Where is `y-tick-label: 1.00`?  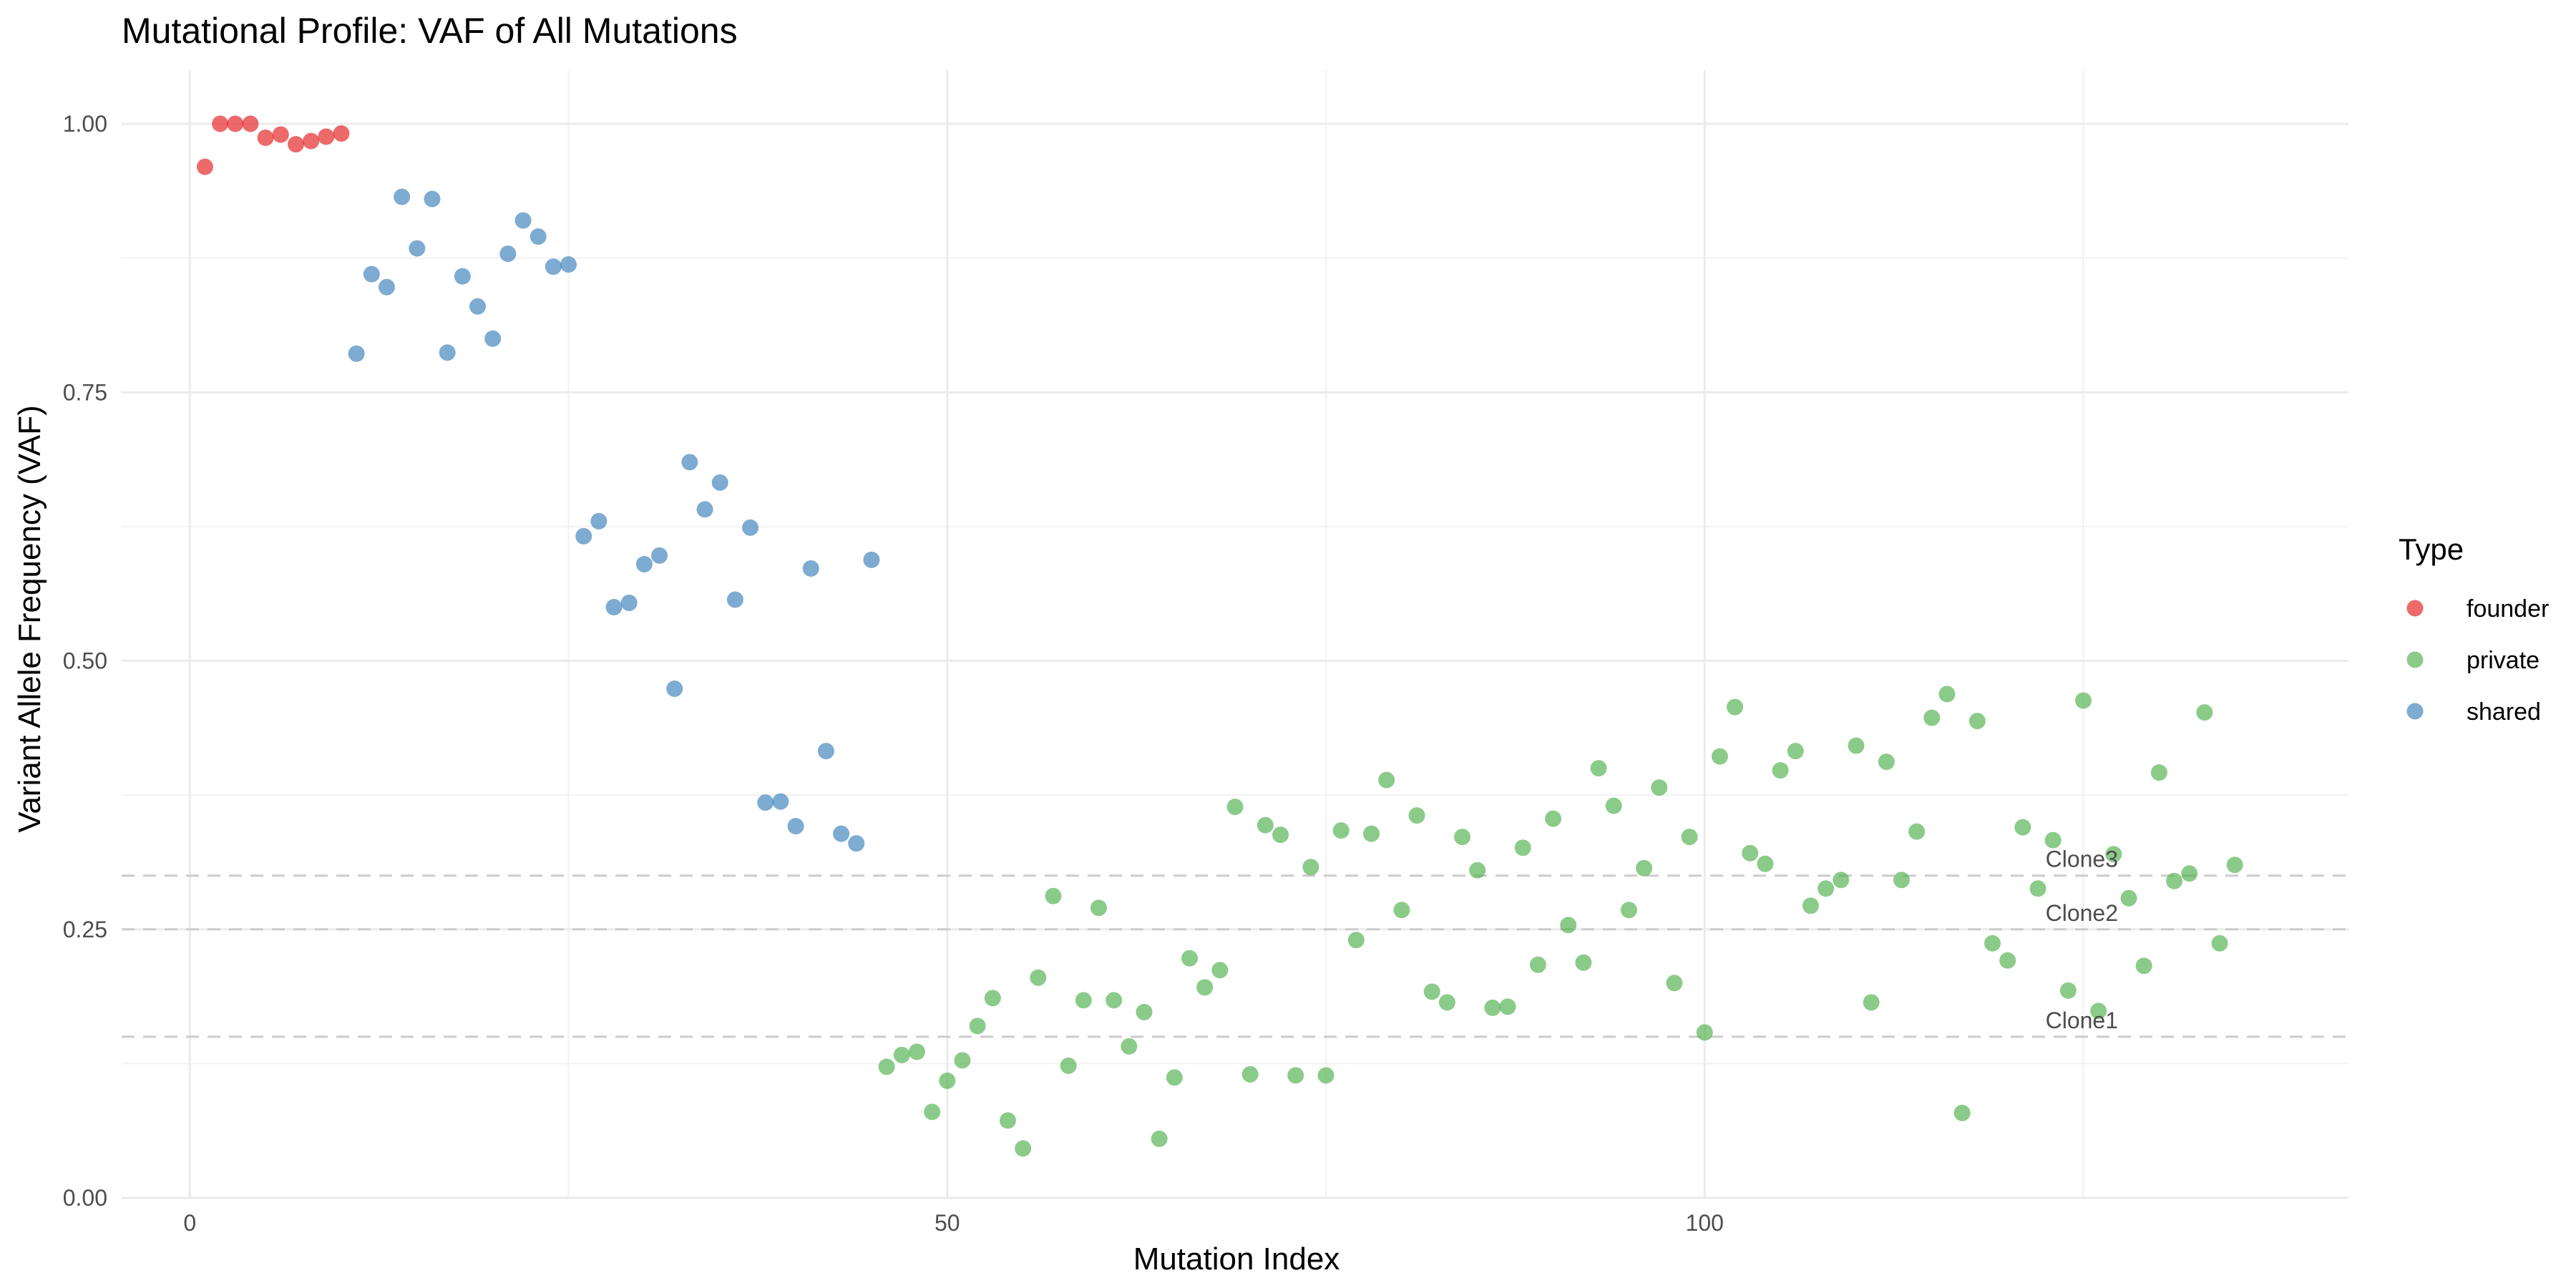
y-tick-label: 1.00 is located at coordinates (85, 124).